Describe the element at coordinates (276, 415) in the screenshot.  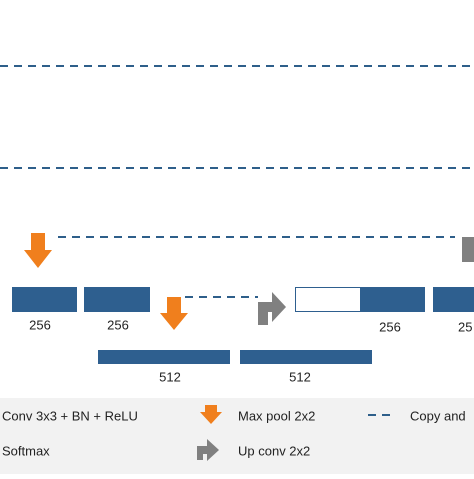
I see `legend-label: Max pool 2x2` at that location.